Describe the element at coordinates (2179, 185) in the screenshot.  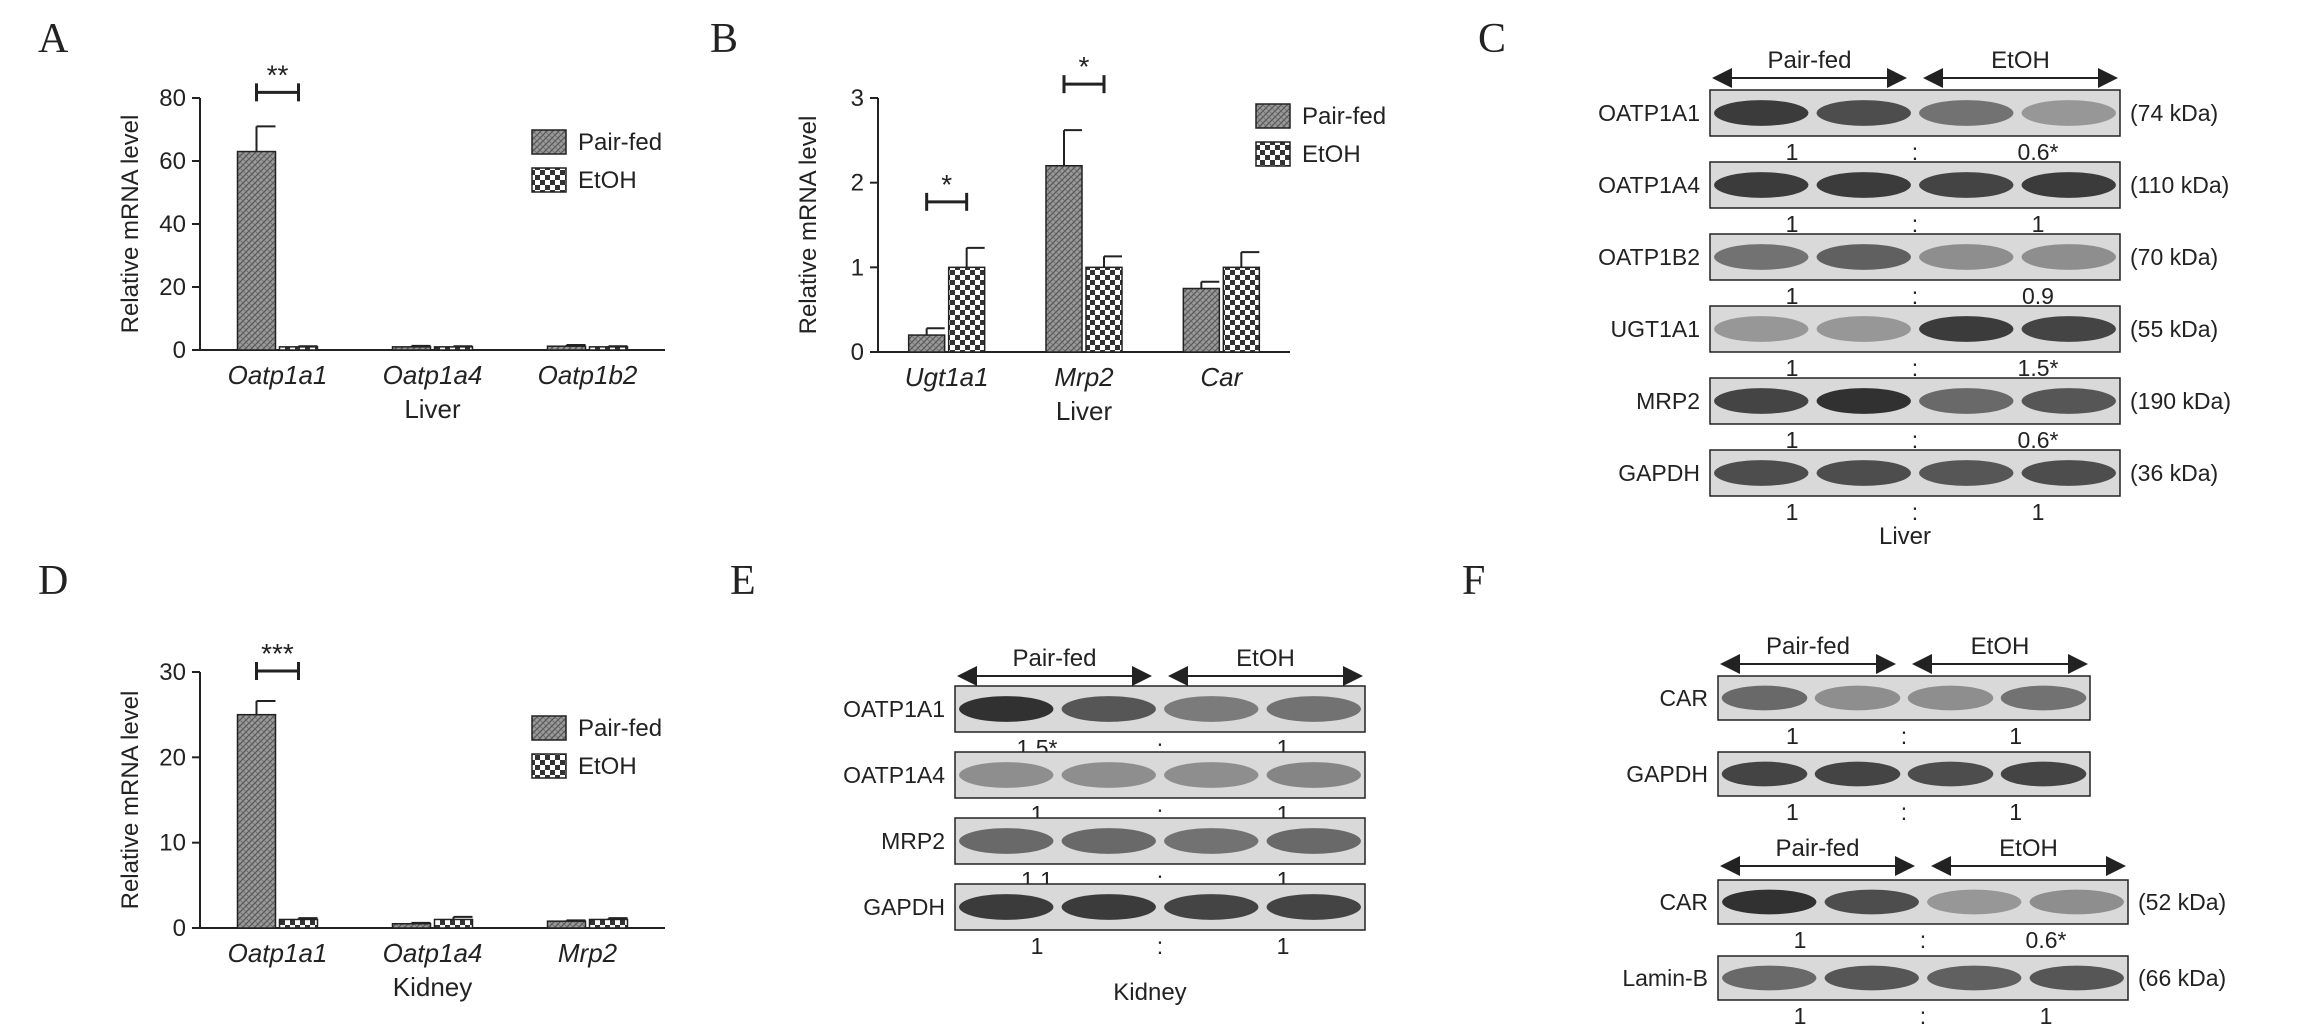
I see `molecular-weight-label: (110 kDa)` at that location.